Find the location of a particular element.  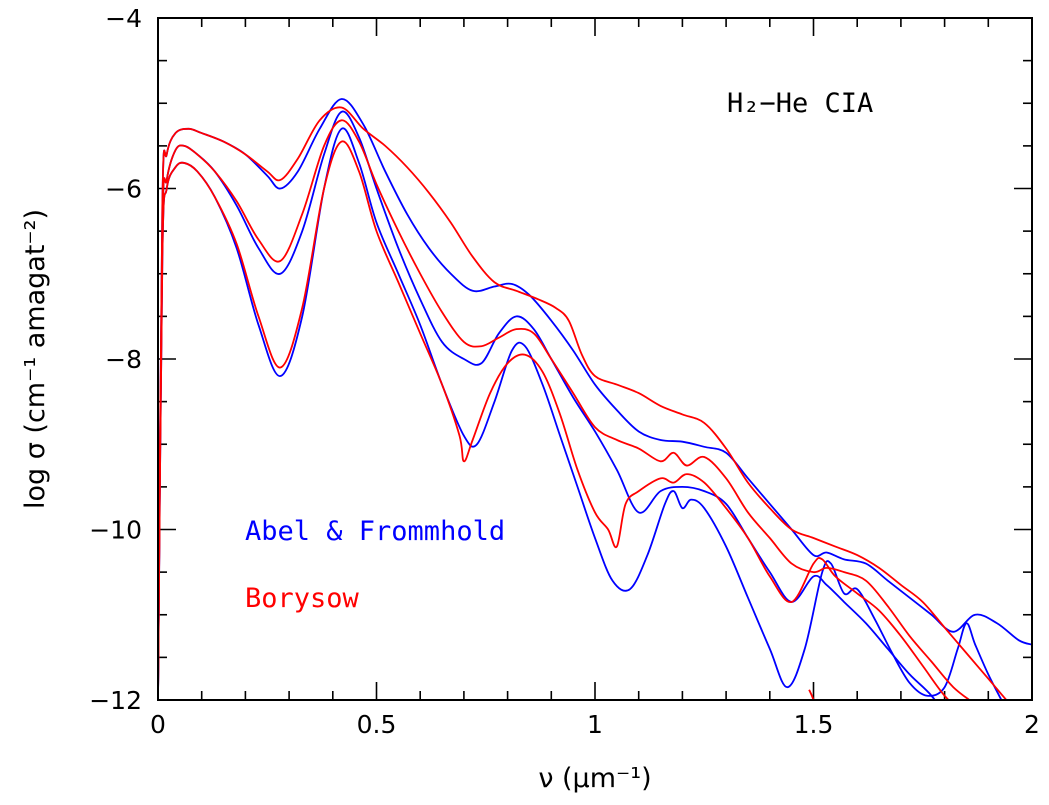

legend-borysow: Borysow is located at coordinates (302, 598).